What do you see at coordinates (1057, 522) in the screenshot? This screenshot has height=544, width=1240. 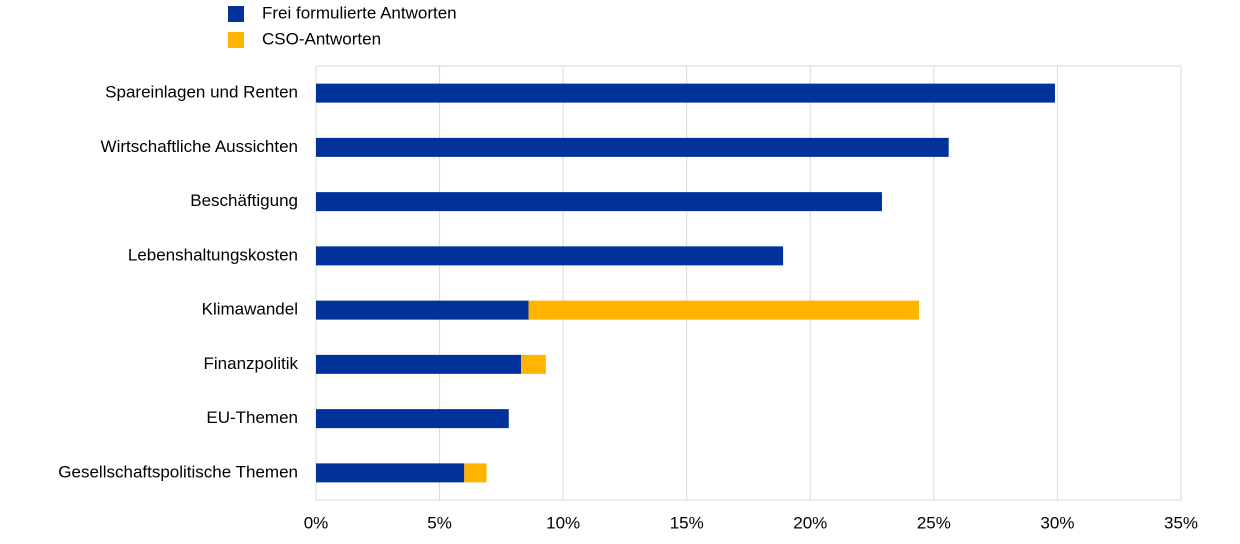 I see `x-tick-label: 30%` at bounding box center [1057, 522].